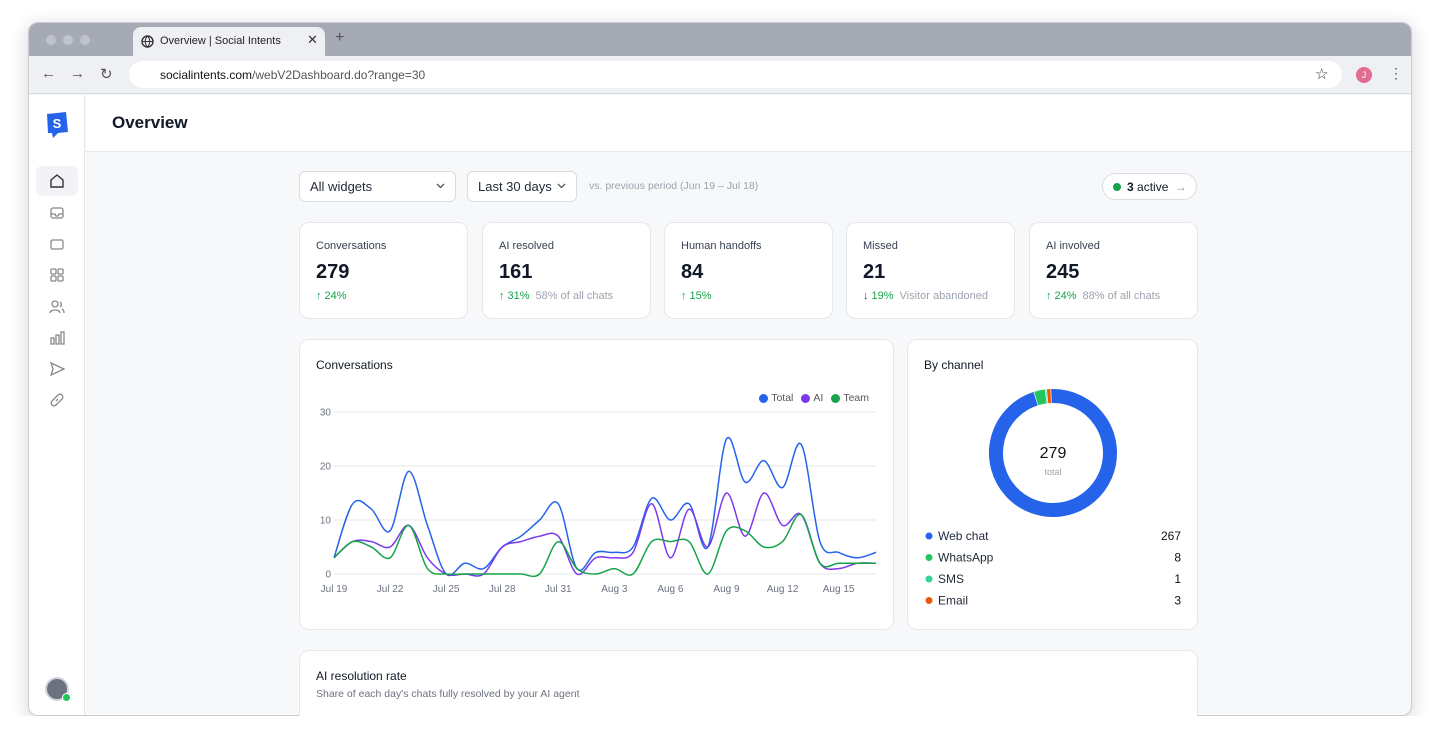  Describe the element at coordinates (720, 39) in the screenshot. I see `tab-bar: Overview | Social Intents ✕ +` at that location.